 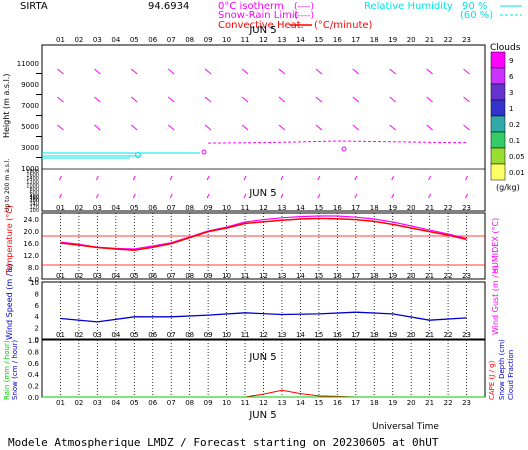 I want to click on height-surface-tick-label: 100, so click(x=34, y=211).